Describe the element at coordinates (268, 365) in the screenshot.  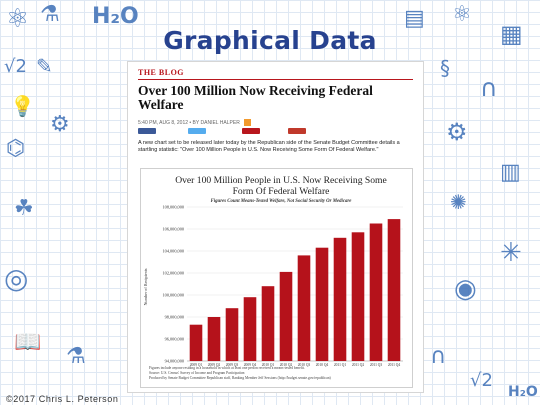
I see `x-tick-label: 2010 Q1` at that location.